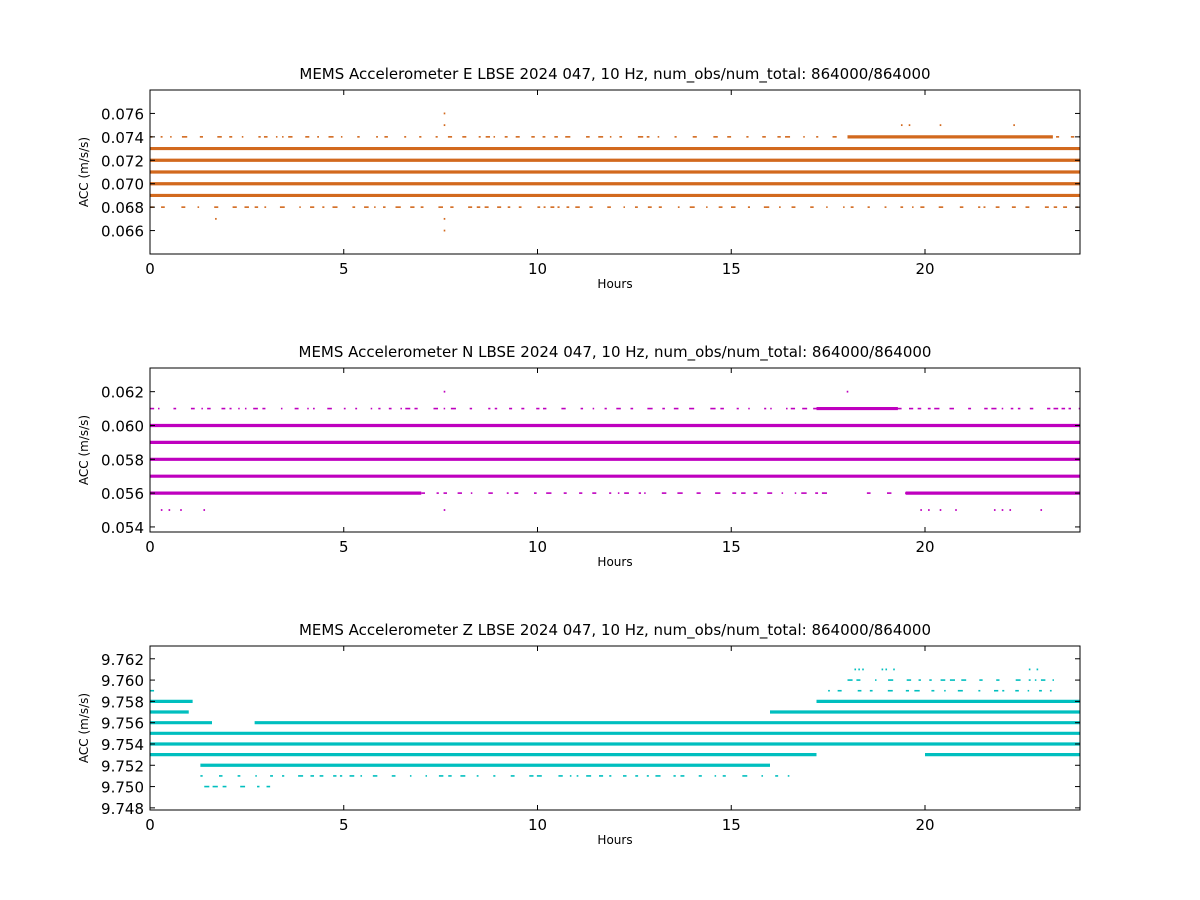 The width and height of the screenshot is (1200, 900). What do you see at coordinates (614, 284) in the screenshot?
I see `x-axis-label-e: Hours` at bounding box center [614, 284].